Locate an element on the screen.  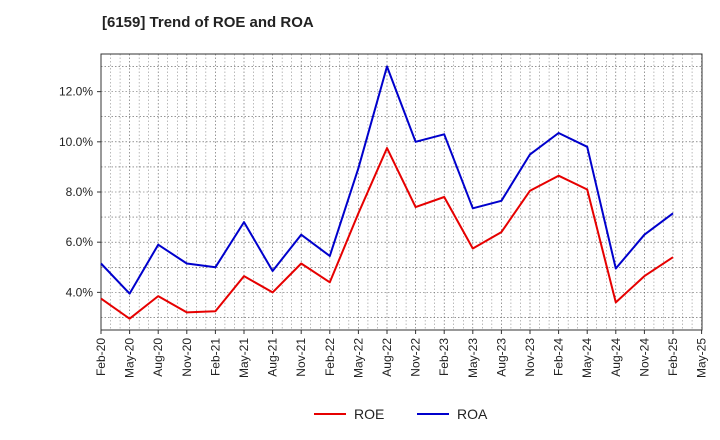
x-tick-label: May-25 is located at coordinates (702, 358).